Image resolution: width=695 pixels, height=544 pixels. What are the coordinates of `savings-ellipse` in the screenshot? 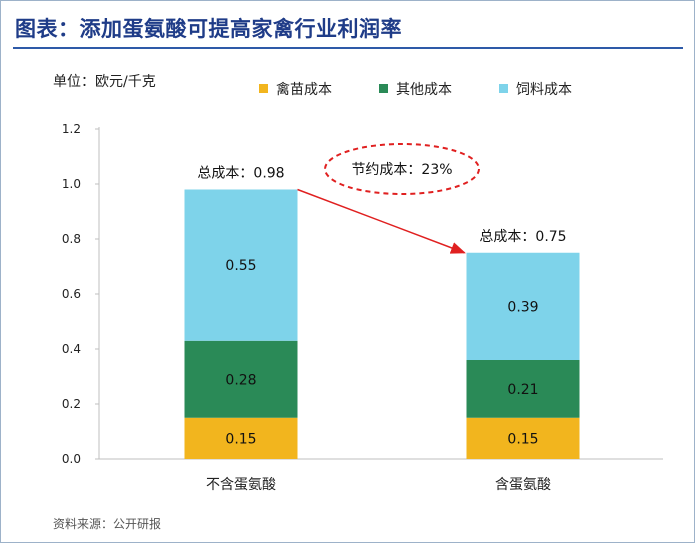 It's located at (402, 169).